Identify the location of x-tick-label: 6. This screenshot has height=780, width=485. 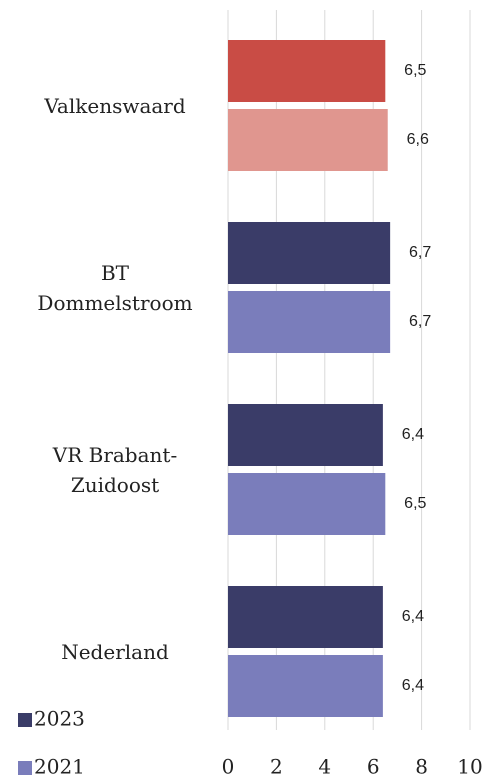
(373, 767).